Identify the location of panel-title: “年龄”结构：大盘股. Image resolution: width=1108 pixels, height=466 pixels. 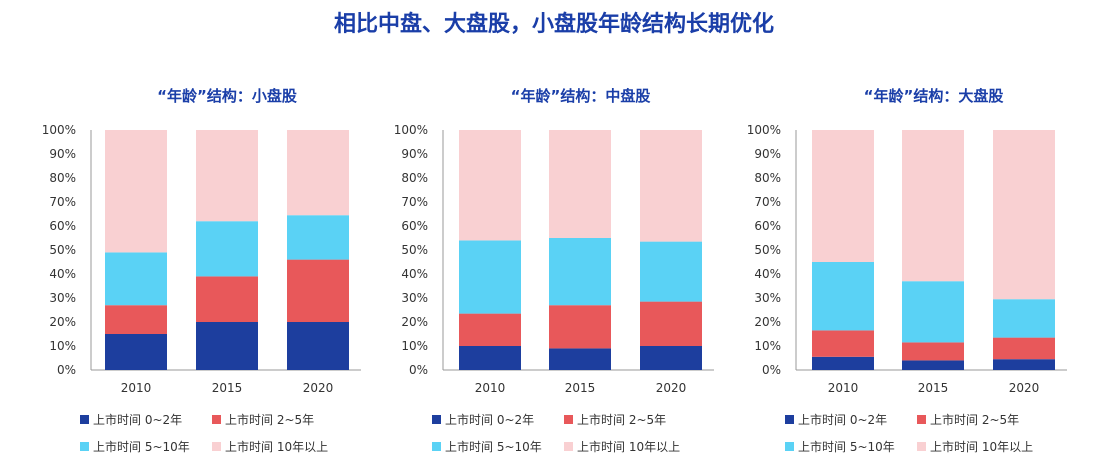
(934, 96).